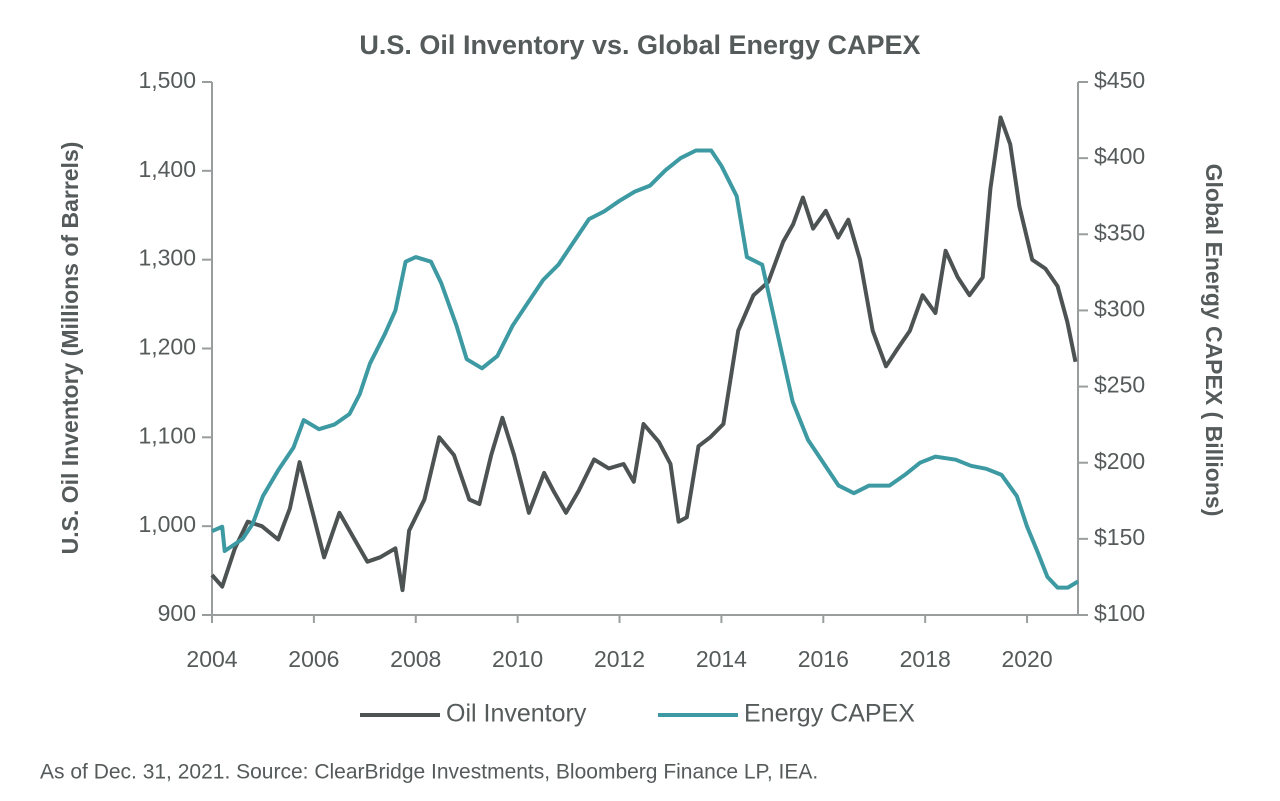  I want to click on x-tick-label: 2006, so click(313, 659).